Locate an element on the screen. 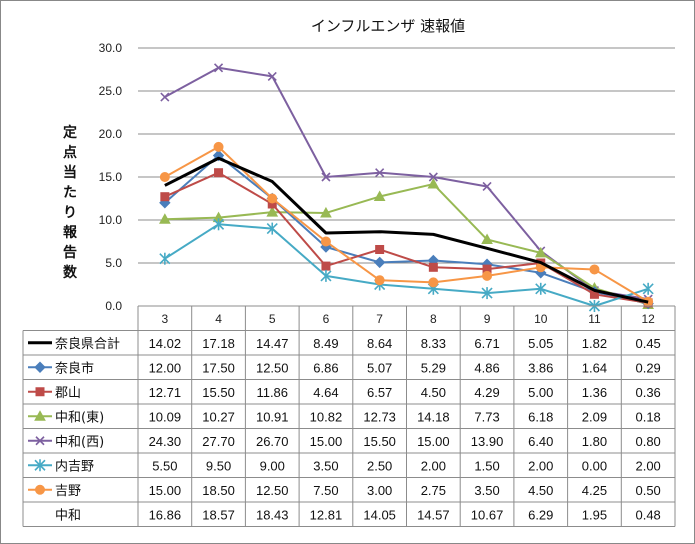 The height and width of the screenshot is (544, 695). data-label: 7.73 is located at coordinates (486, 416).